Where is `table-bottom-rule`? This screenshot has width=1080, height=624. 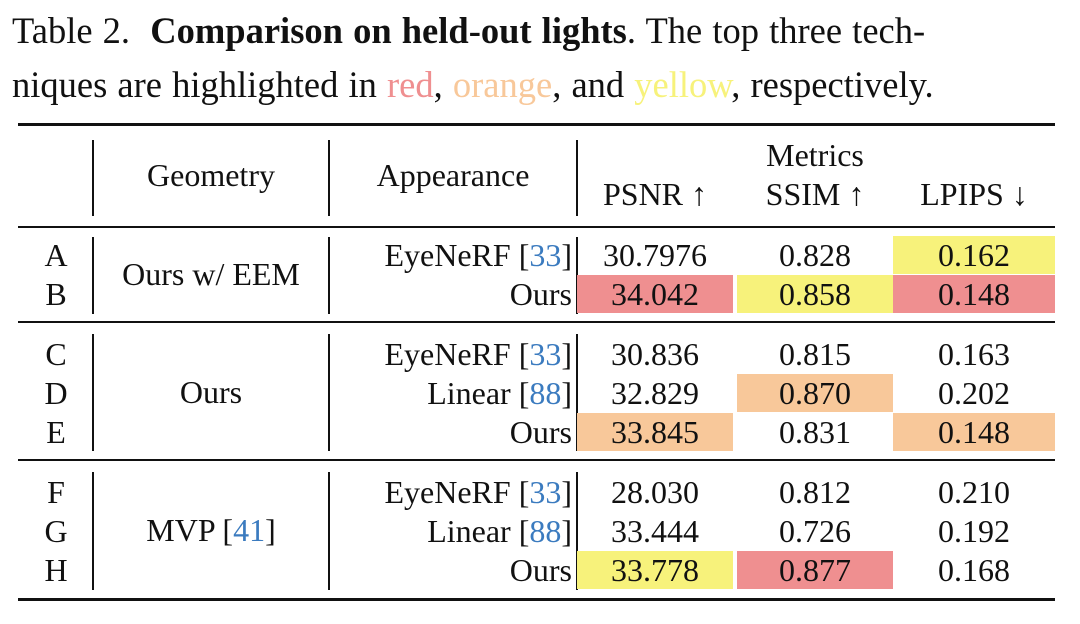 table-bottom-rule is located at coordinates (536, 599).